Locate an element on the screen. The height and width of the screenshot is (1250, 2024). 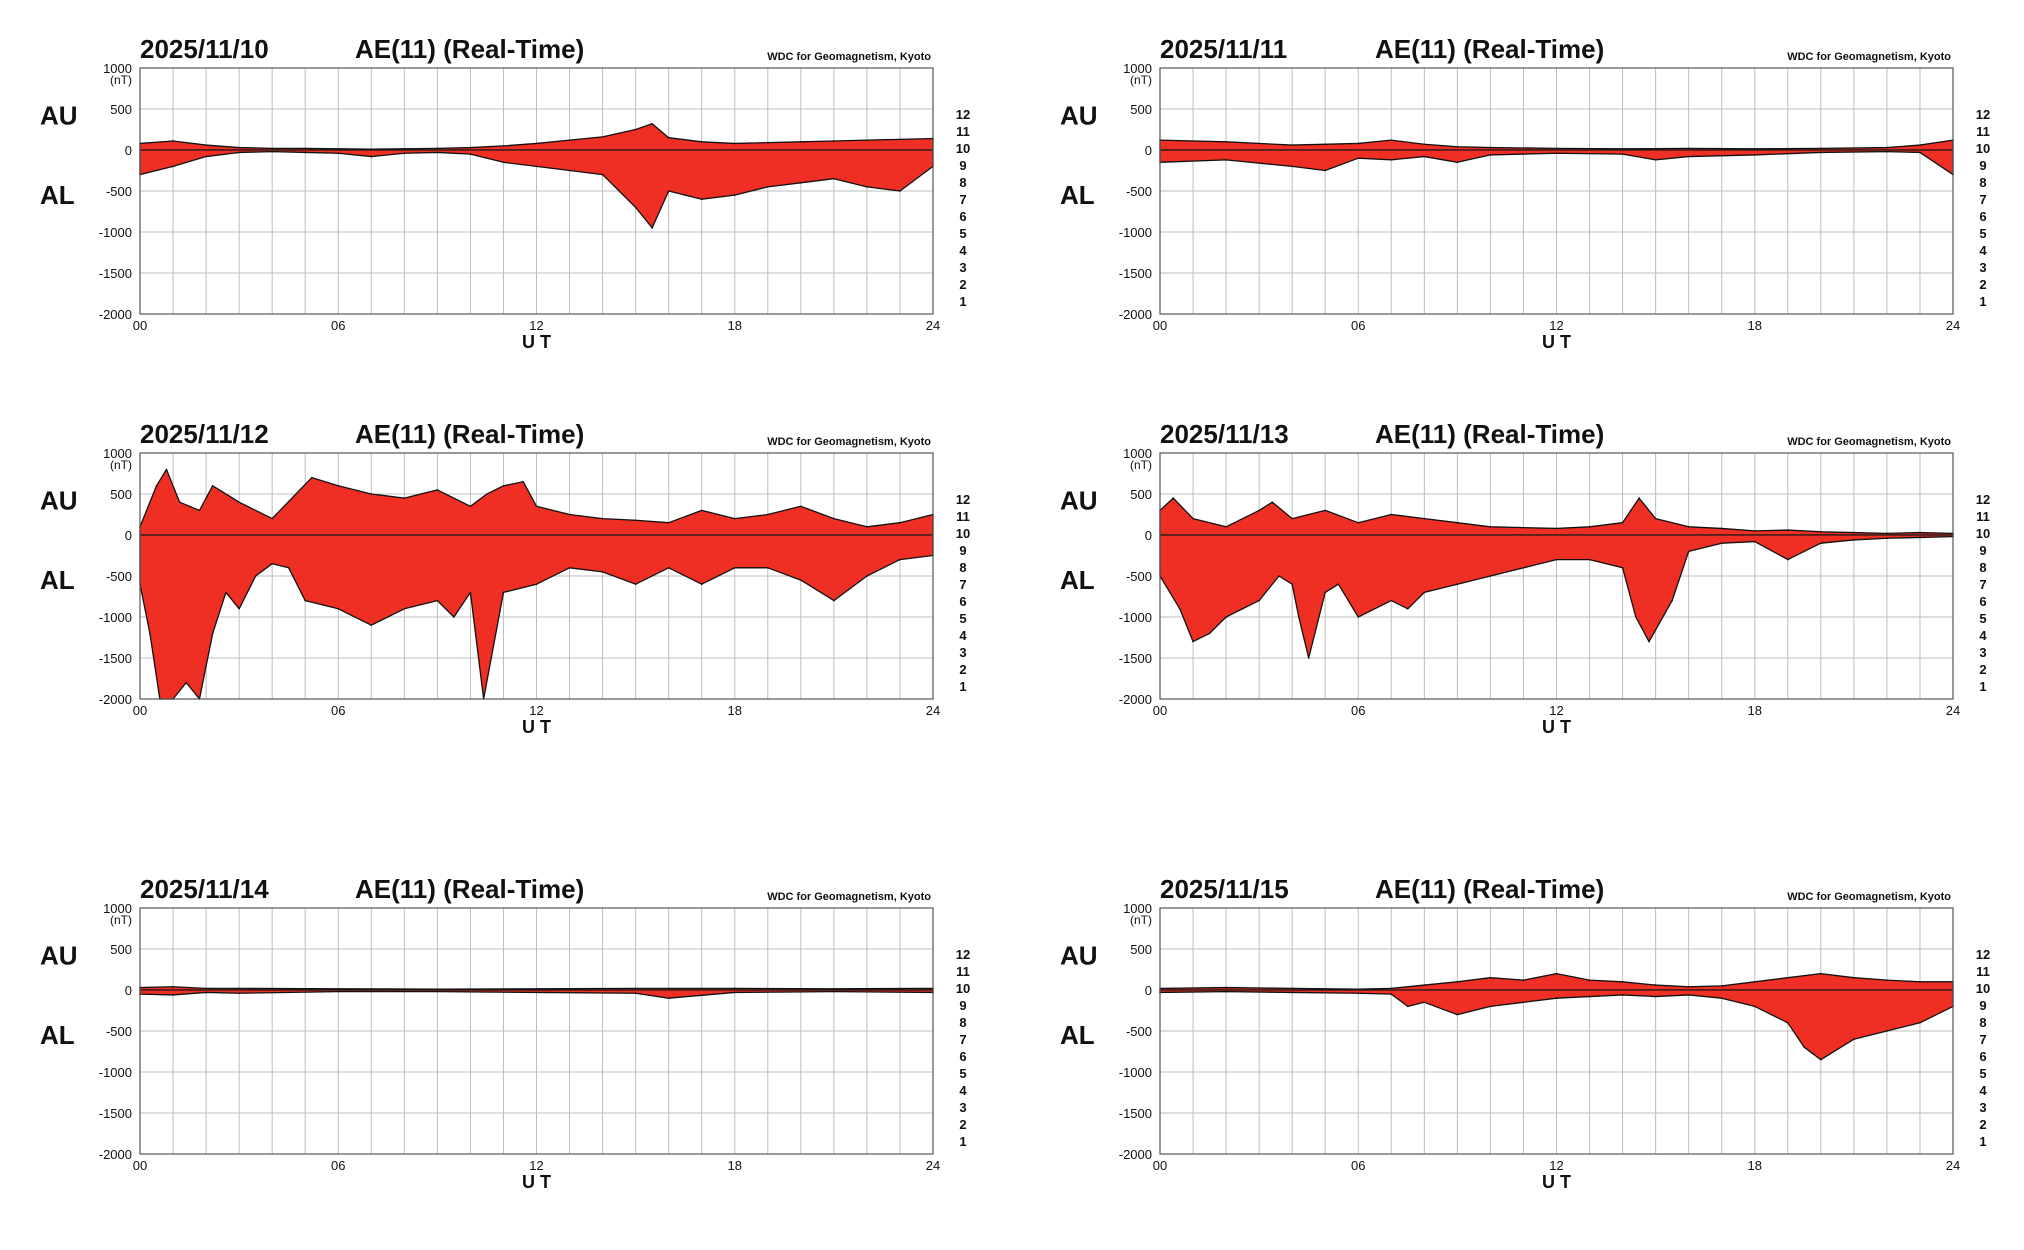
y-tick-label: -500 is located at coordinates (1139, 1031).